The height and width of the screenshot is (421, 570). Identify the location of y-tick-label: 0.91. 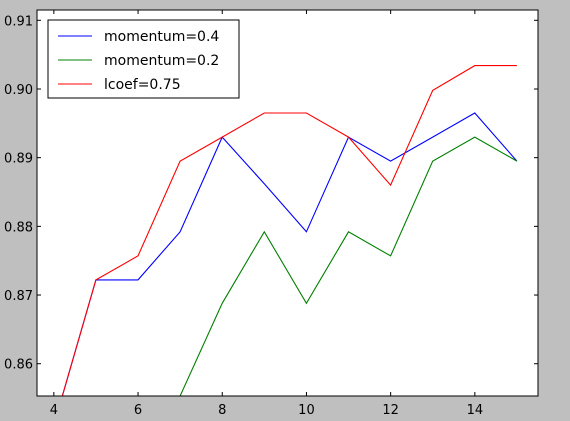
(18, 21).